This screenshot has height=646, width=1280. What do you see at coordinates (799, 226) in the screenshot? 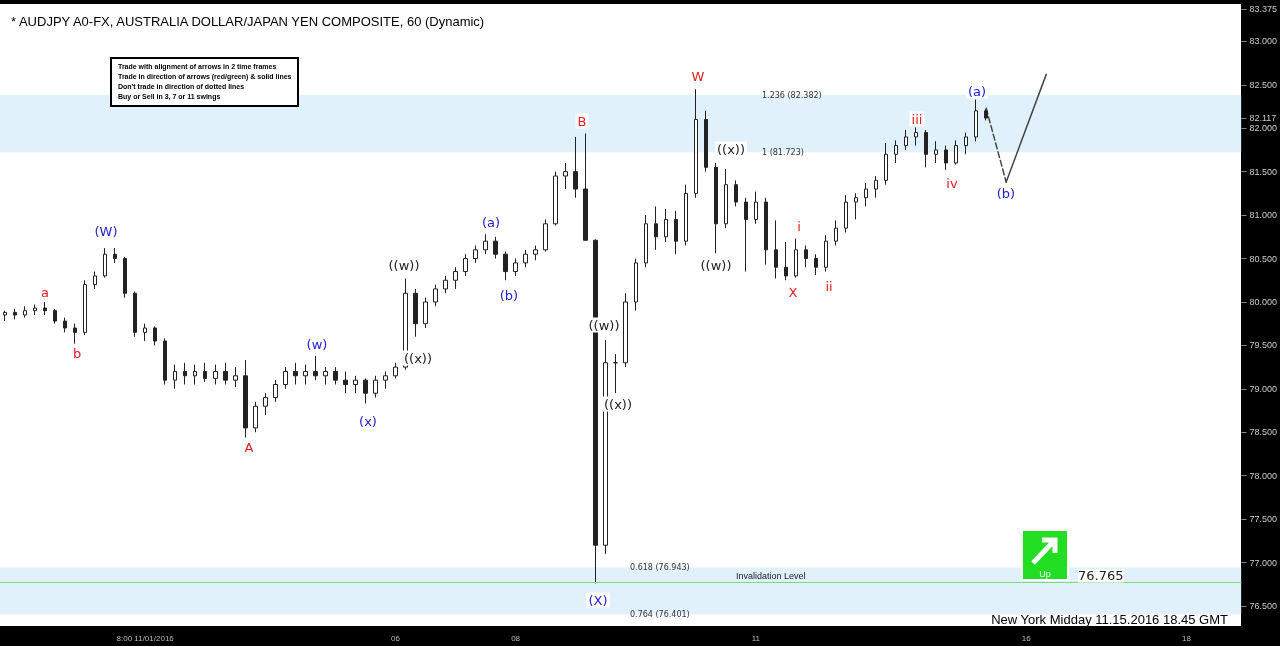
I see `annotation: i` at bounding box center [799, 226].